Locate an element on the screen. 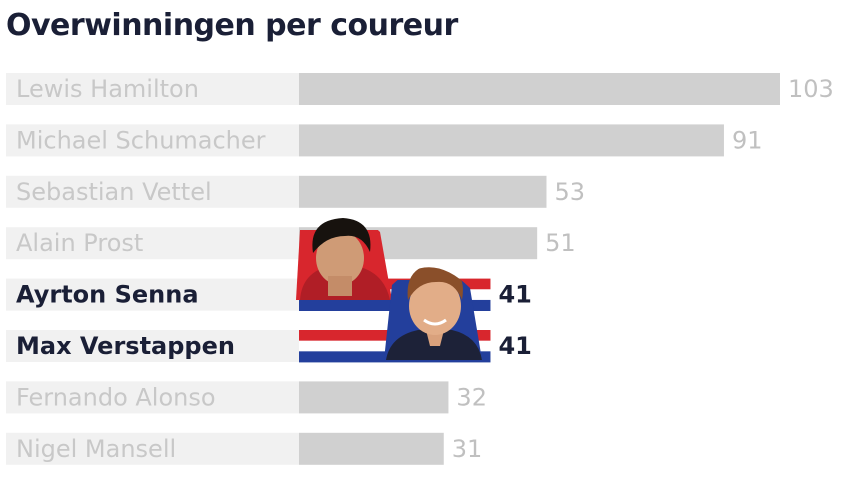 This screenshot has height=480, width=854. category-label-nigel-mansell: Nigel Mansell is located at coordinates (96, 449).